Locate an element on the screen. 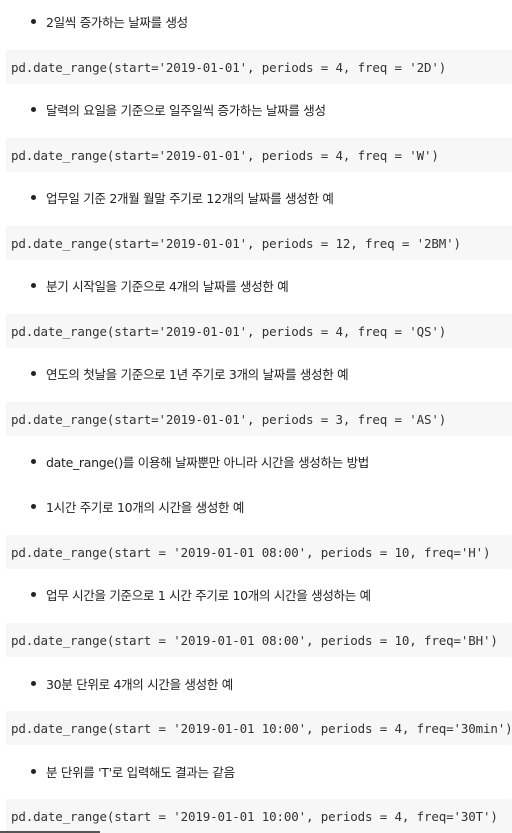 The height and width of the screenshot is (833, 512). bullet-text: 1시간 주기로 10개의 시간을 생성한 예 is located at coordinates (145, 507).